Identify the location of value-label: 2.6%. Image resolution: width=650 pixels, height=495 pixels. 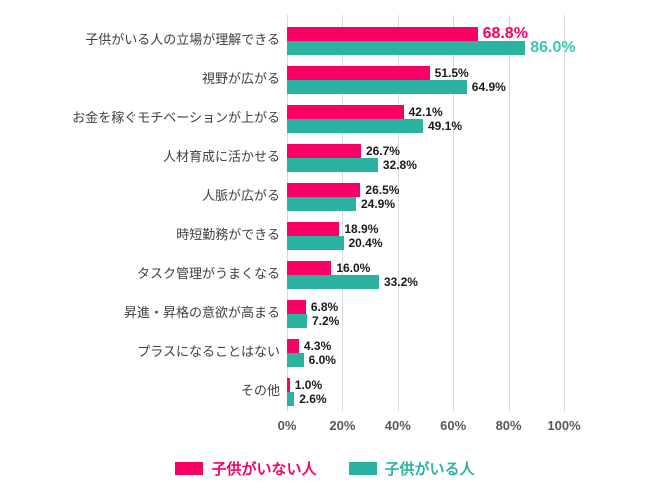
(313, 398).